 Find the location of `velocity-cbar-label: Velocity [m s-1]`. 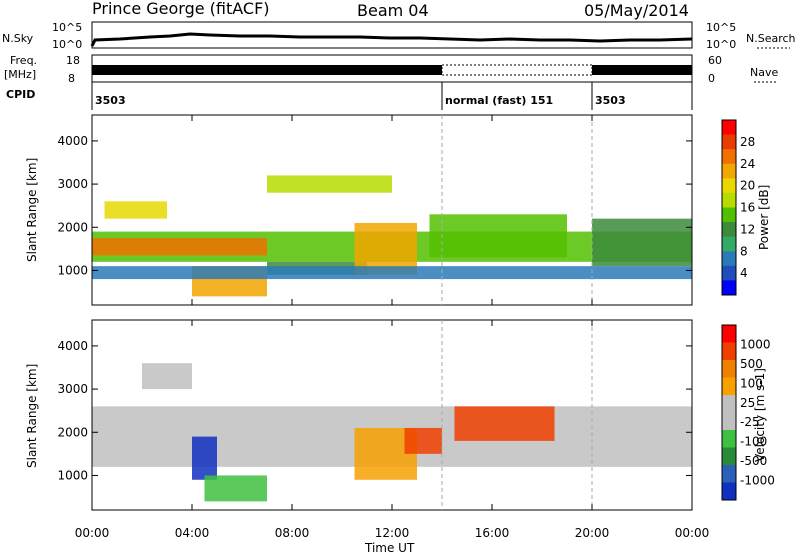

velocity-cbar-label: Velocity [m s-1] is located at coordinates (760, 415).